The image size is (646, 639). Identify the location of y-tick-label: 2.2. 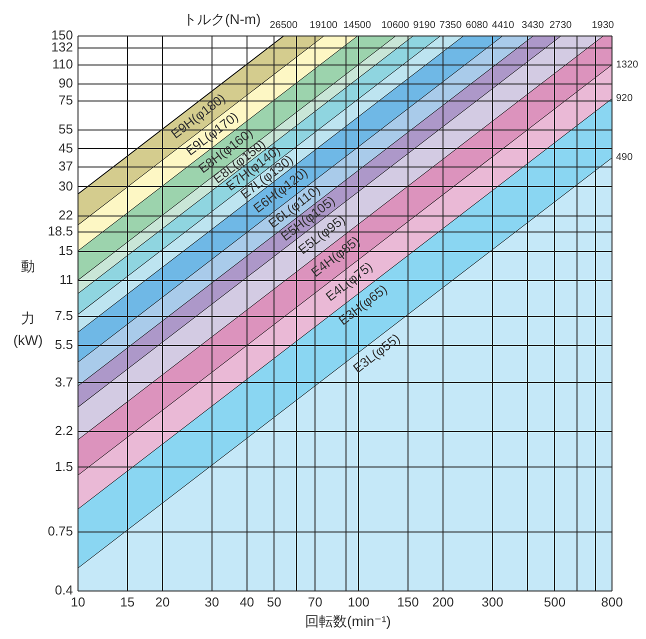
(63, 430).